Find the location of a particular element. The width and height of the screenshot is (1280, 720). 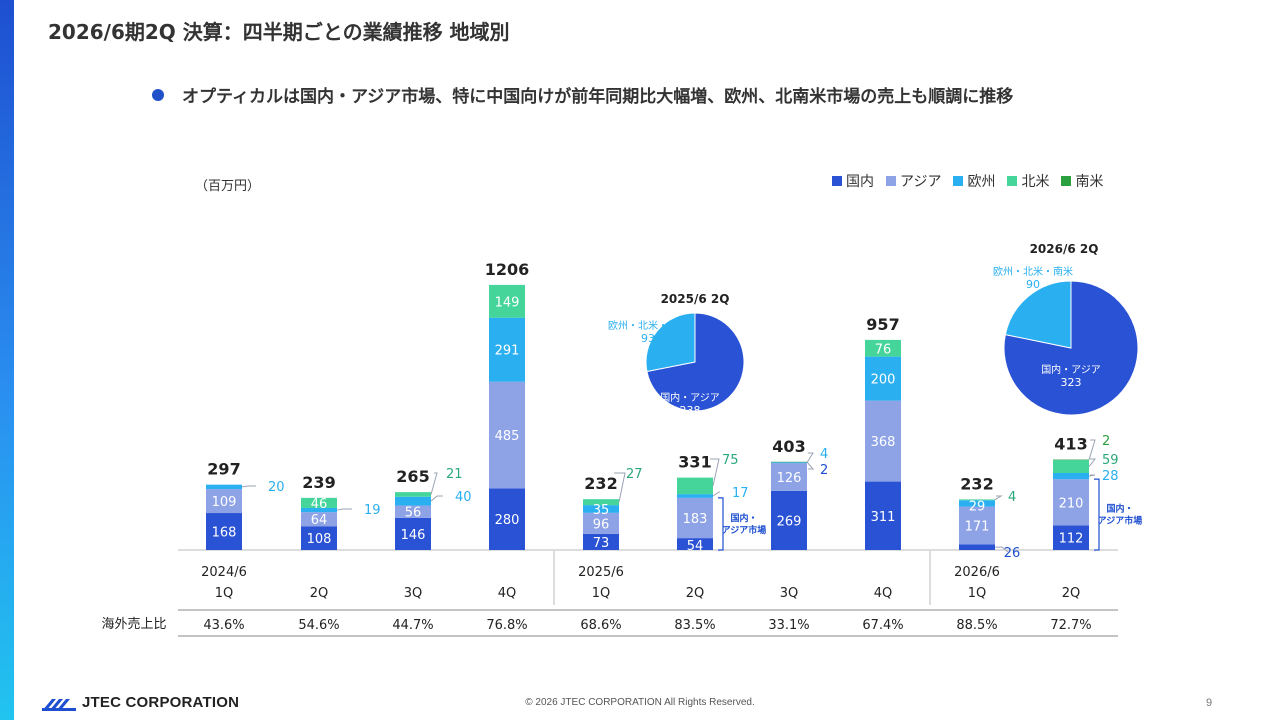

x-year-label: 2024/6 is located at coordinates (224, 572).